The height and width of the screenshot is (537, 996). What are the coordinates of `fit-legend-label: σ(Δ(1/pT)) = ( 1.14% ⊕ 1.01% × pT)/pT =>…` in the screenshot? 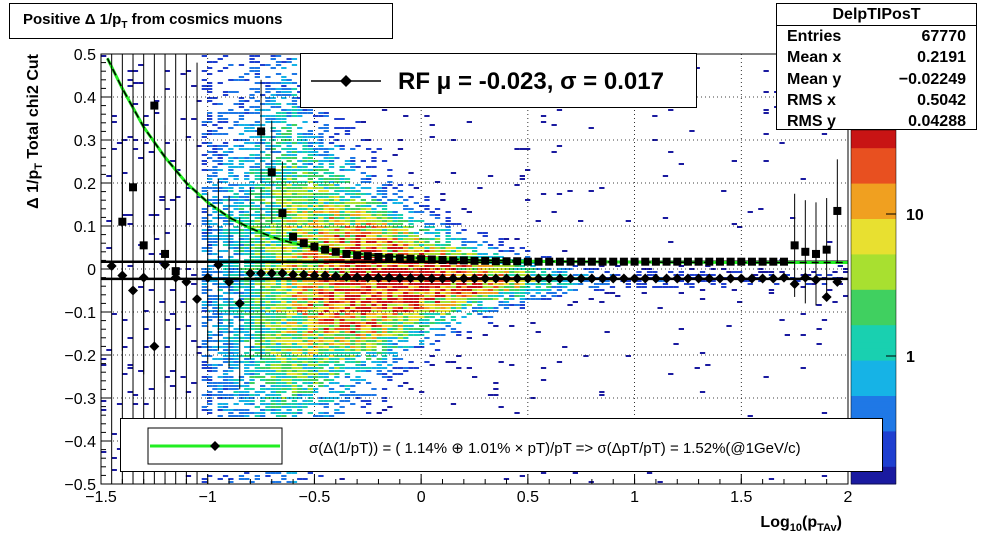 It's located at (555, 448).